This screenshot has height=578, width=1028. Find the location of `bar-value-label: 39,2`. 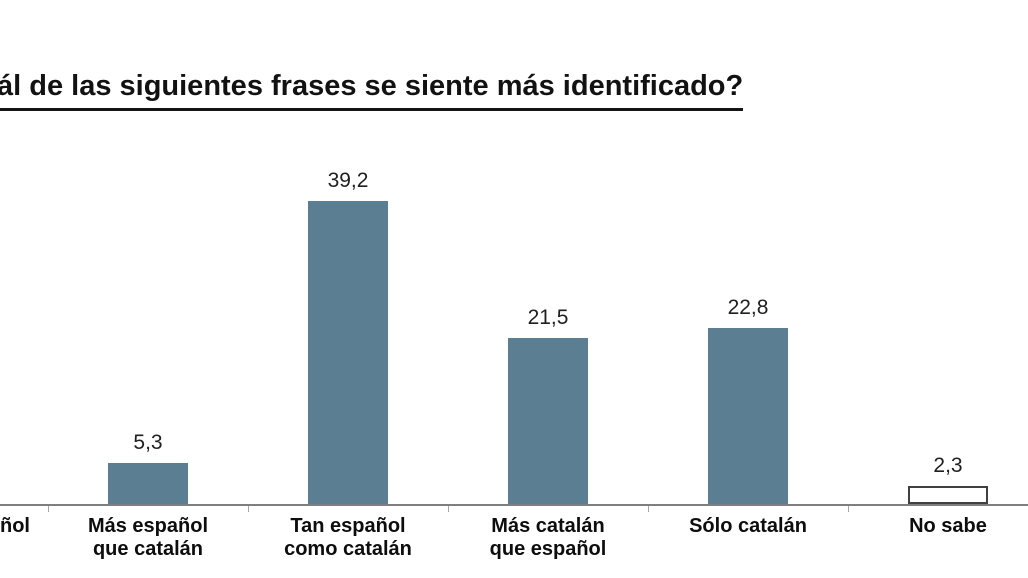

bar-value-label: 39,2 is located at coordinates (348, 180).